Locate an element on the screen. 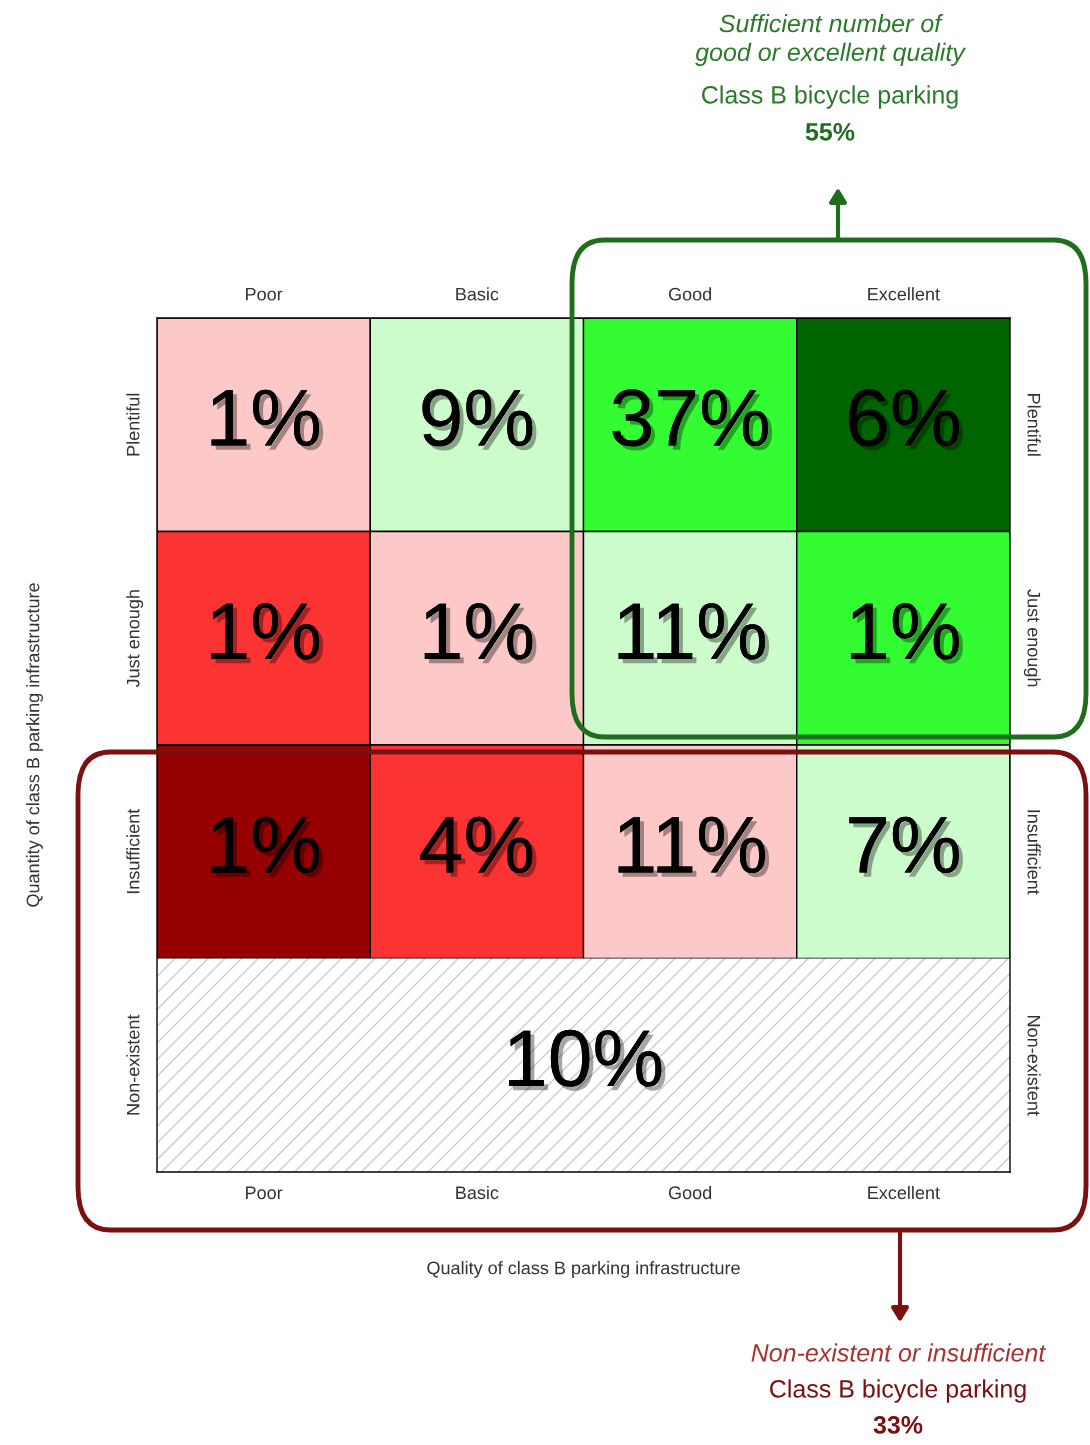 This screenshot has height=1445, width=1090. data-label: 4% is located at coordinates (478, 847).